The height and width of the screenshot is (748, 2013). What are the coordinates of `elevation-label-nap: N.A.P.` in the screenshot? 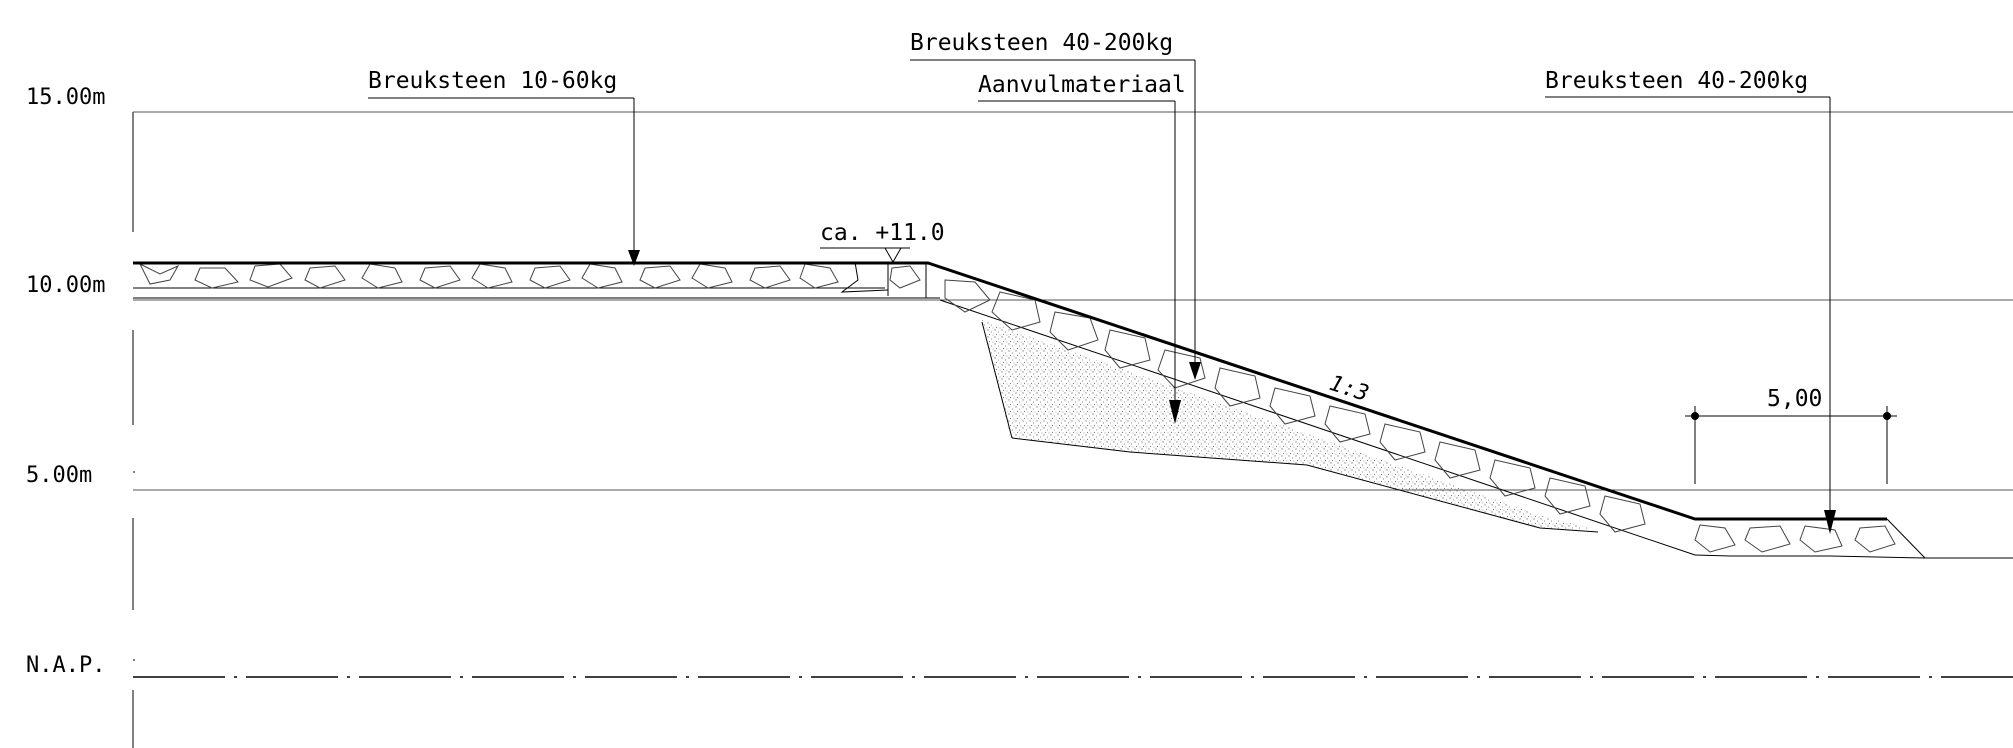 It's located at (65, 665).